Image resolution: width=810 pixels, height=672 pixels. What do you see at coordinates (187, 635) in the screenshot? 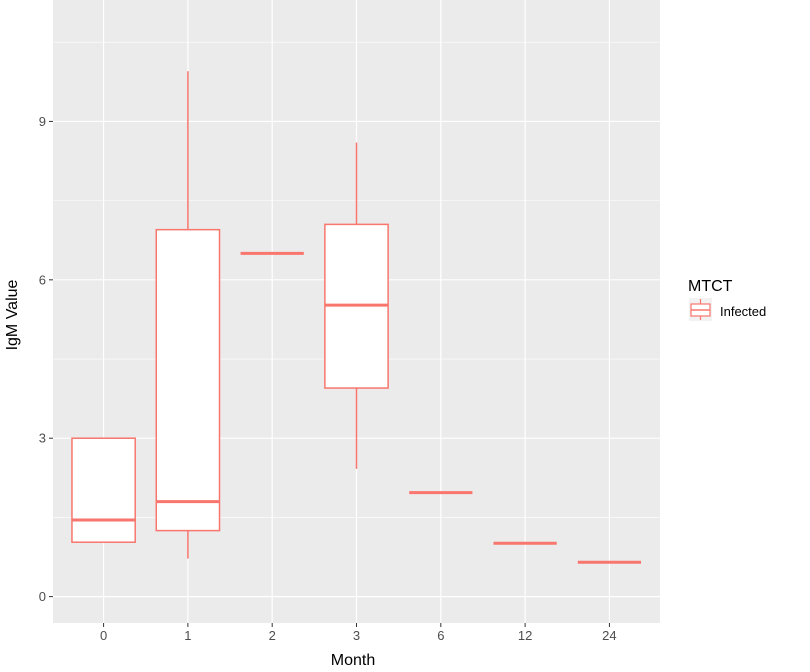
I see `x-tick-label: 1` at bounding box center [187, 635].